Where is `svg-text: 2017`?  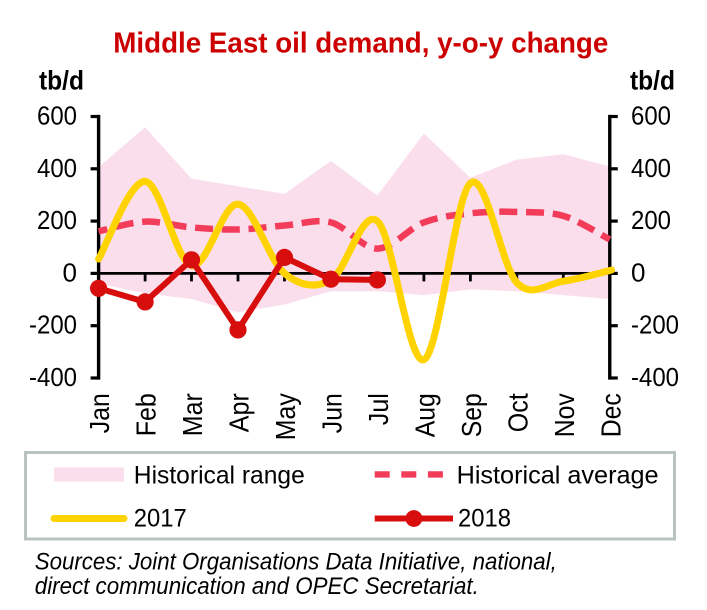 svg-text: 2017 is located at coordinates (160, 519).